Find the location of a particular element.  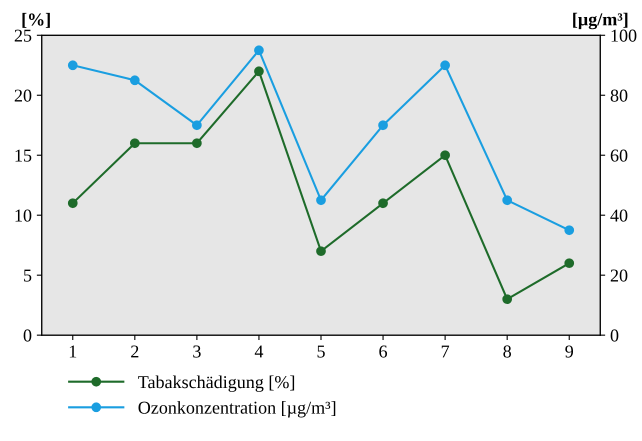

y-tick-label: 15 is located at coordinates (24, 156).